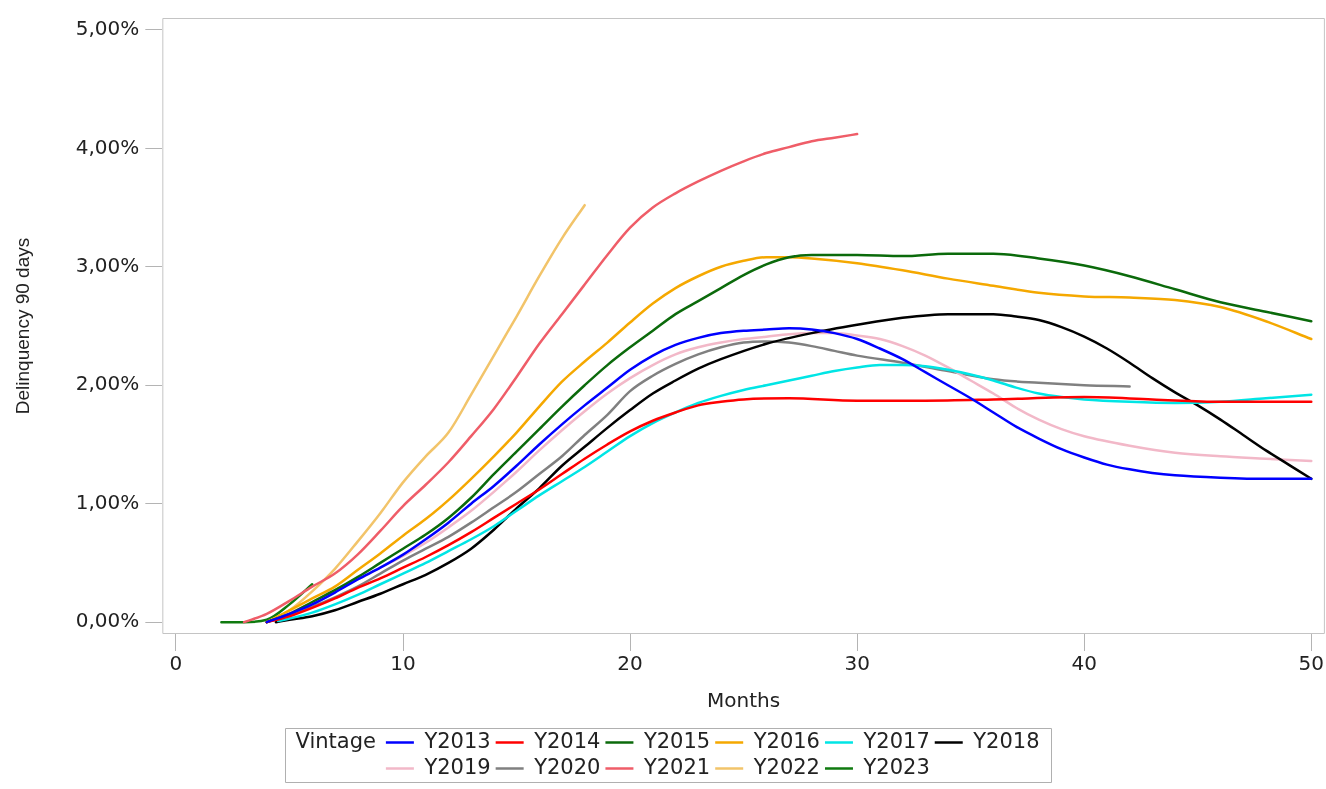 The image size is (1326, 789). I want to click on y-tick-label: 0,00%, so click(107, 620).